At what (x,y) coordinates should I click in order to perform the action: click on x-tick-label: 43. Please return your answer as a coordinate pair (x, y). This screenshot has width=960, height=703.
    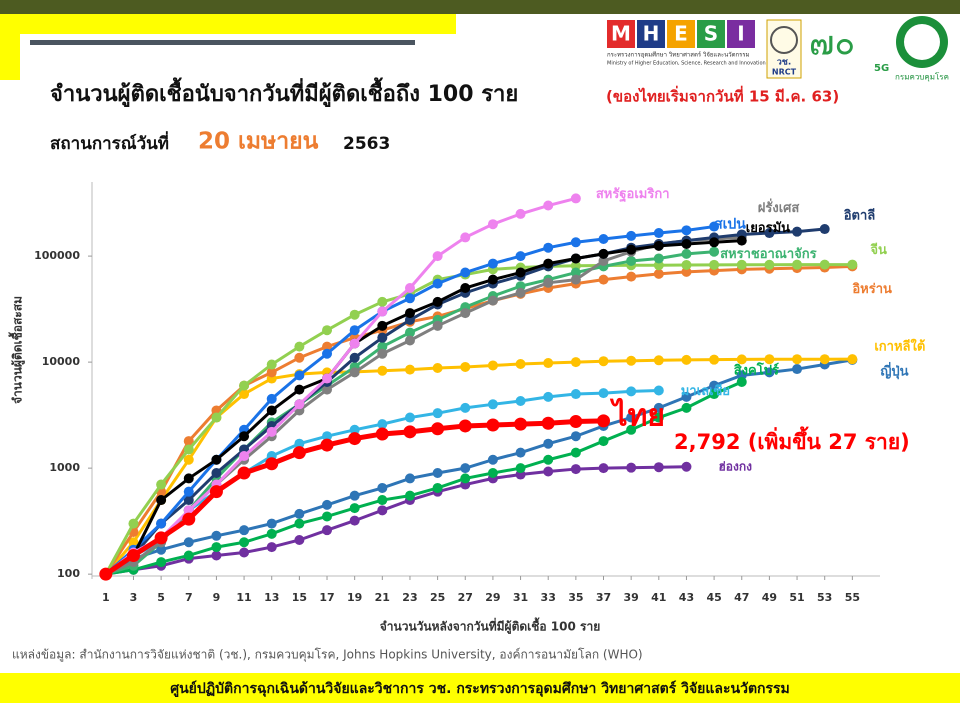
    Looking at the image, I should click on (686, 597).